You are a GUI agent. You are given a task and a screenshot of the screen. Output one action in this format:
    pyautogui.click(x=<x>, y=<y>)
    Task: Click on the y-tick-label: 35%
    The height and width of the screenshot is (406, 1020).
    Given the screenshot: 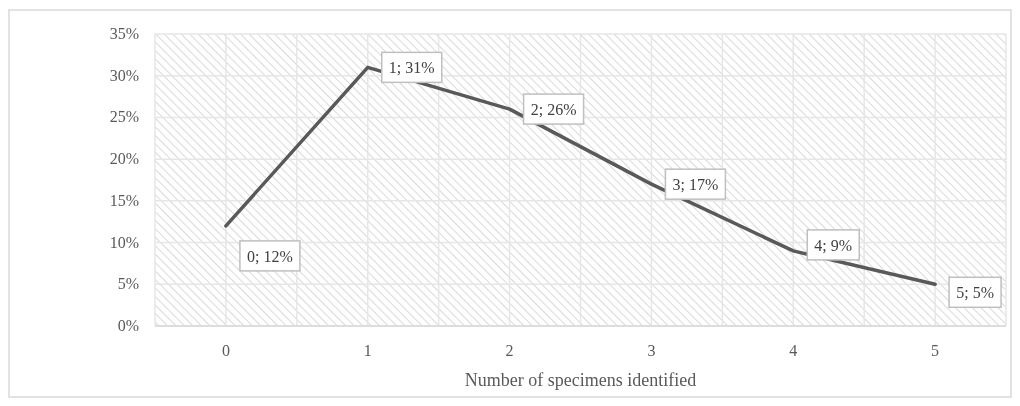 What is the action you would take?
    pyautogui.click(x=124, y=33)
    